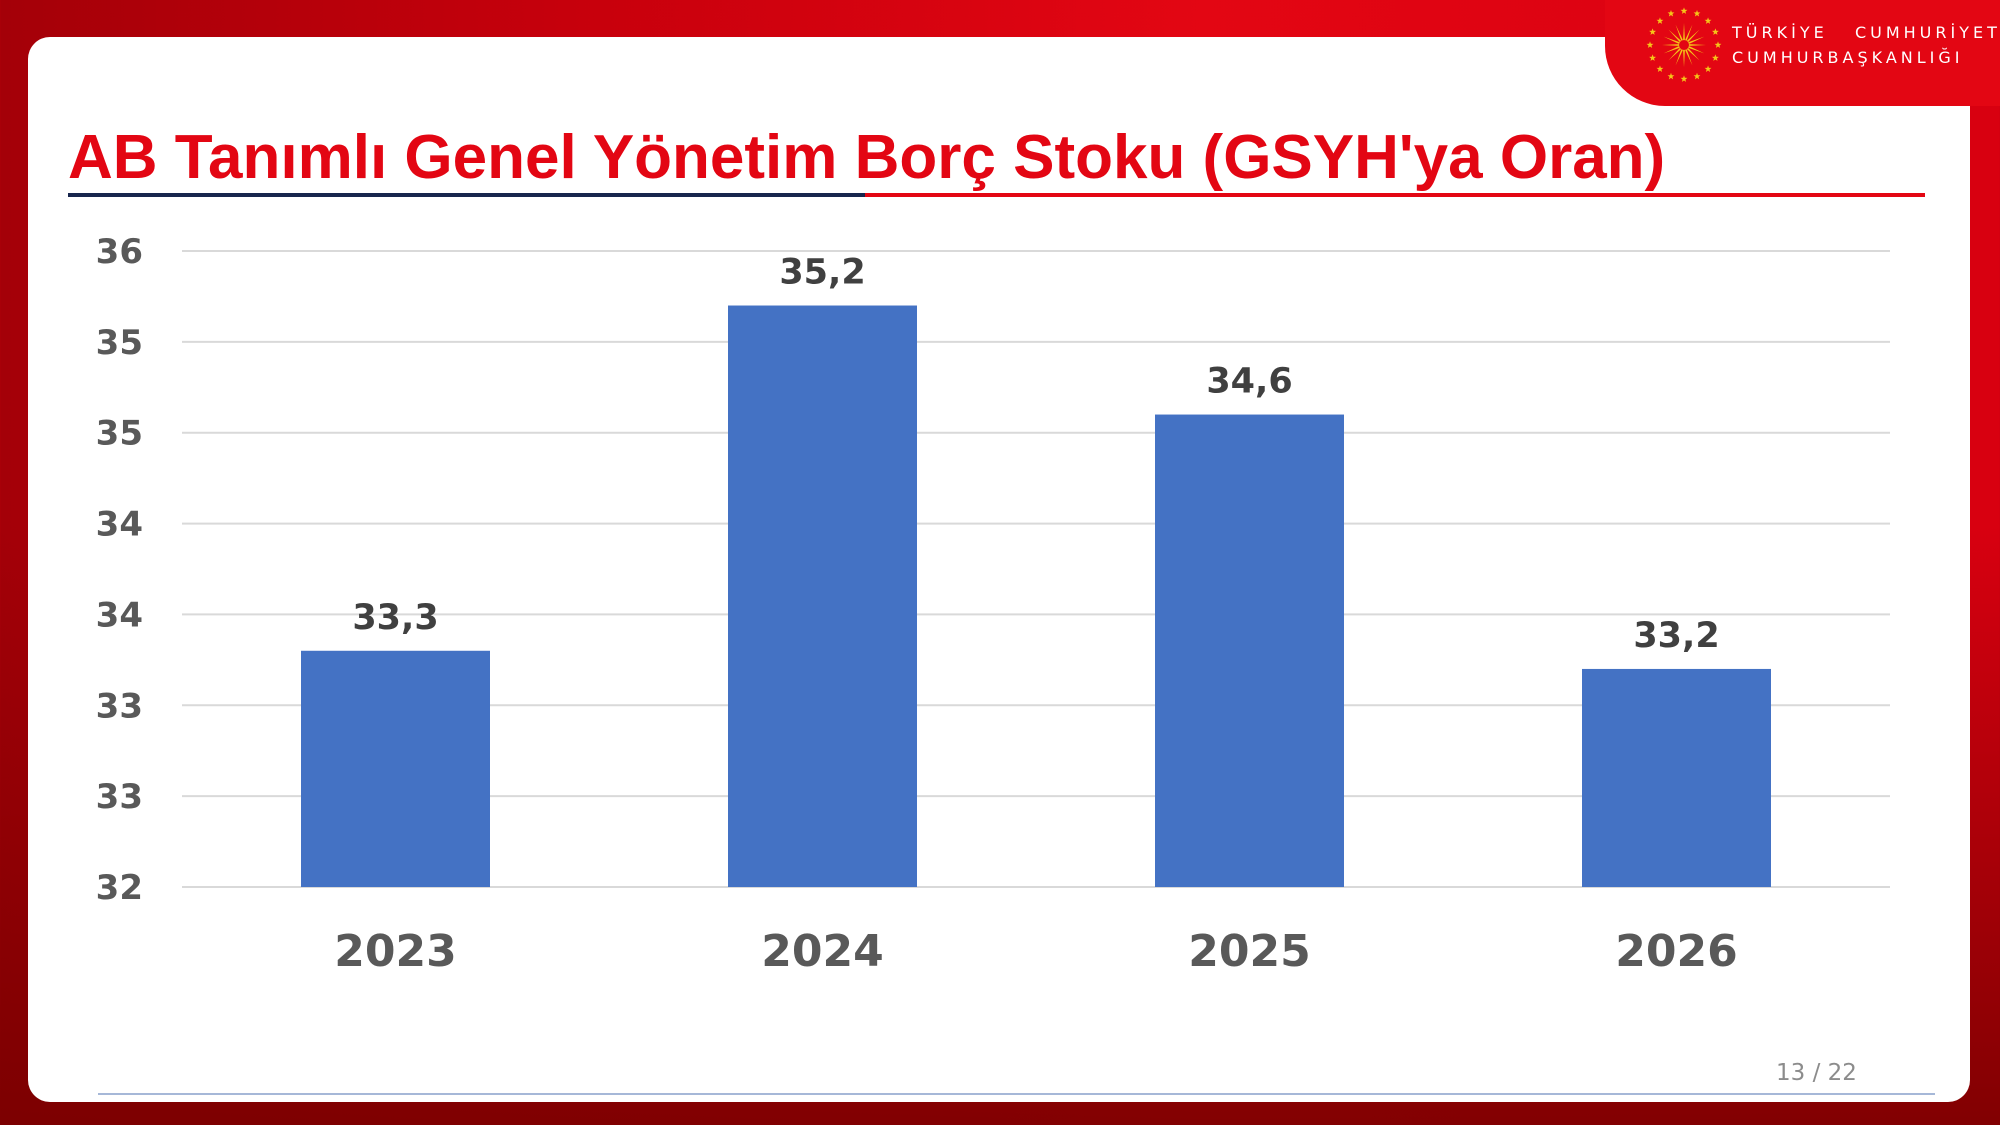  What do you see at coordinates (119, 888) in the screenshot?
I see `y-tick-label: 32` at bounding box center [119, 888].